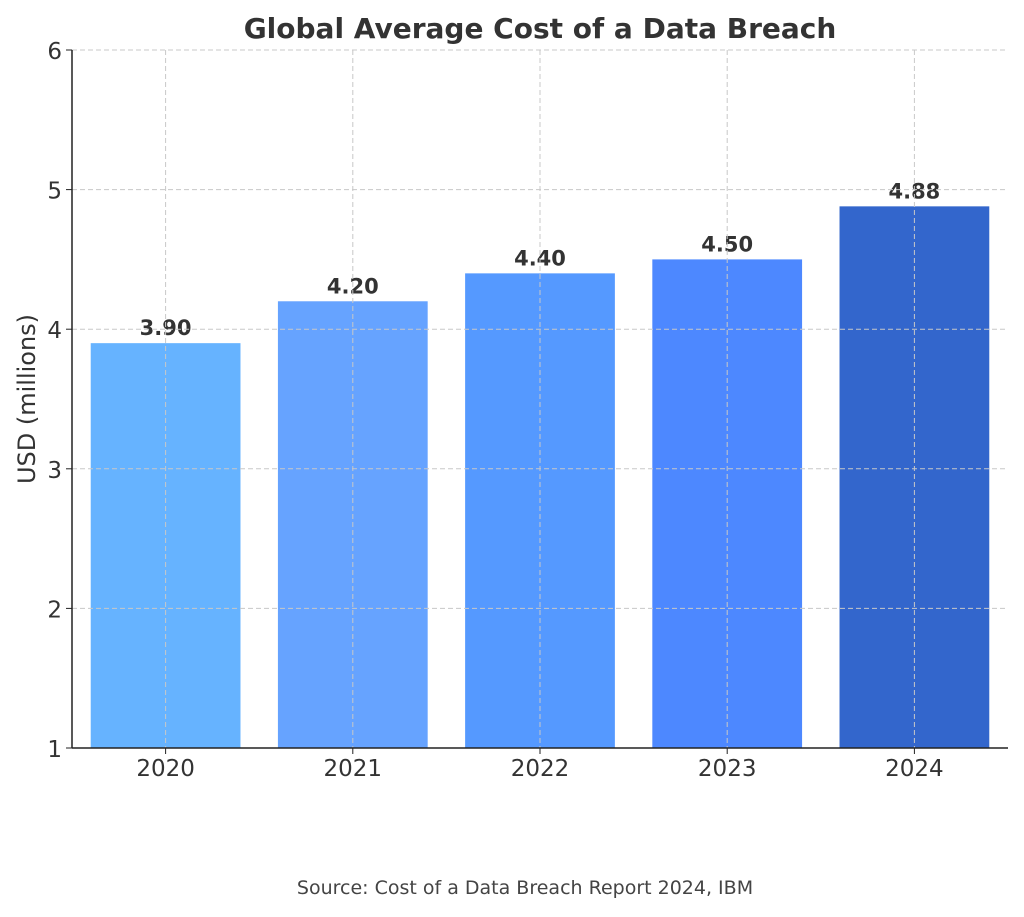  I want to click on y-tick-label: 4, so click(54, 331).